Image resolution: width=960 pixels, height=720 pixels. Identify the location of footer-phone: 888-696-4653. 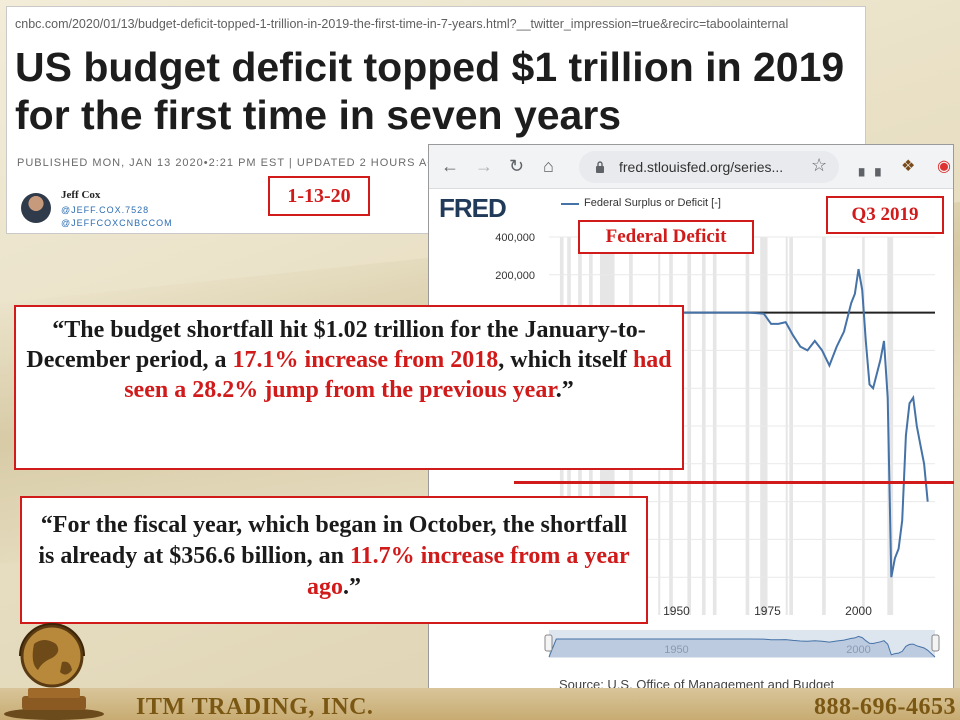
(885, 707).